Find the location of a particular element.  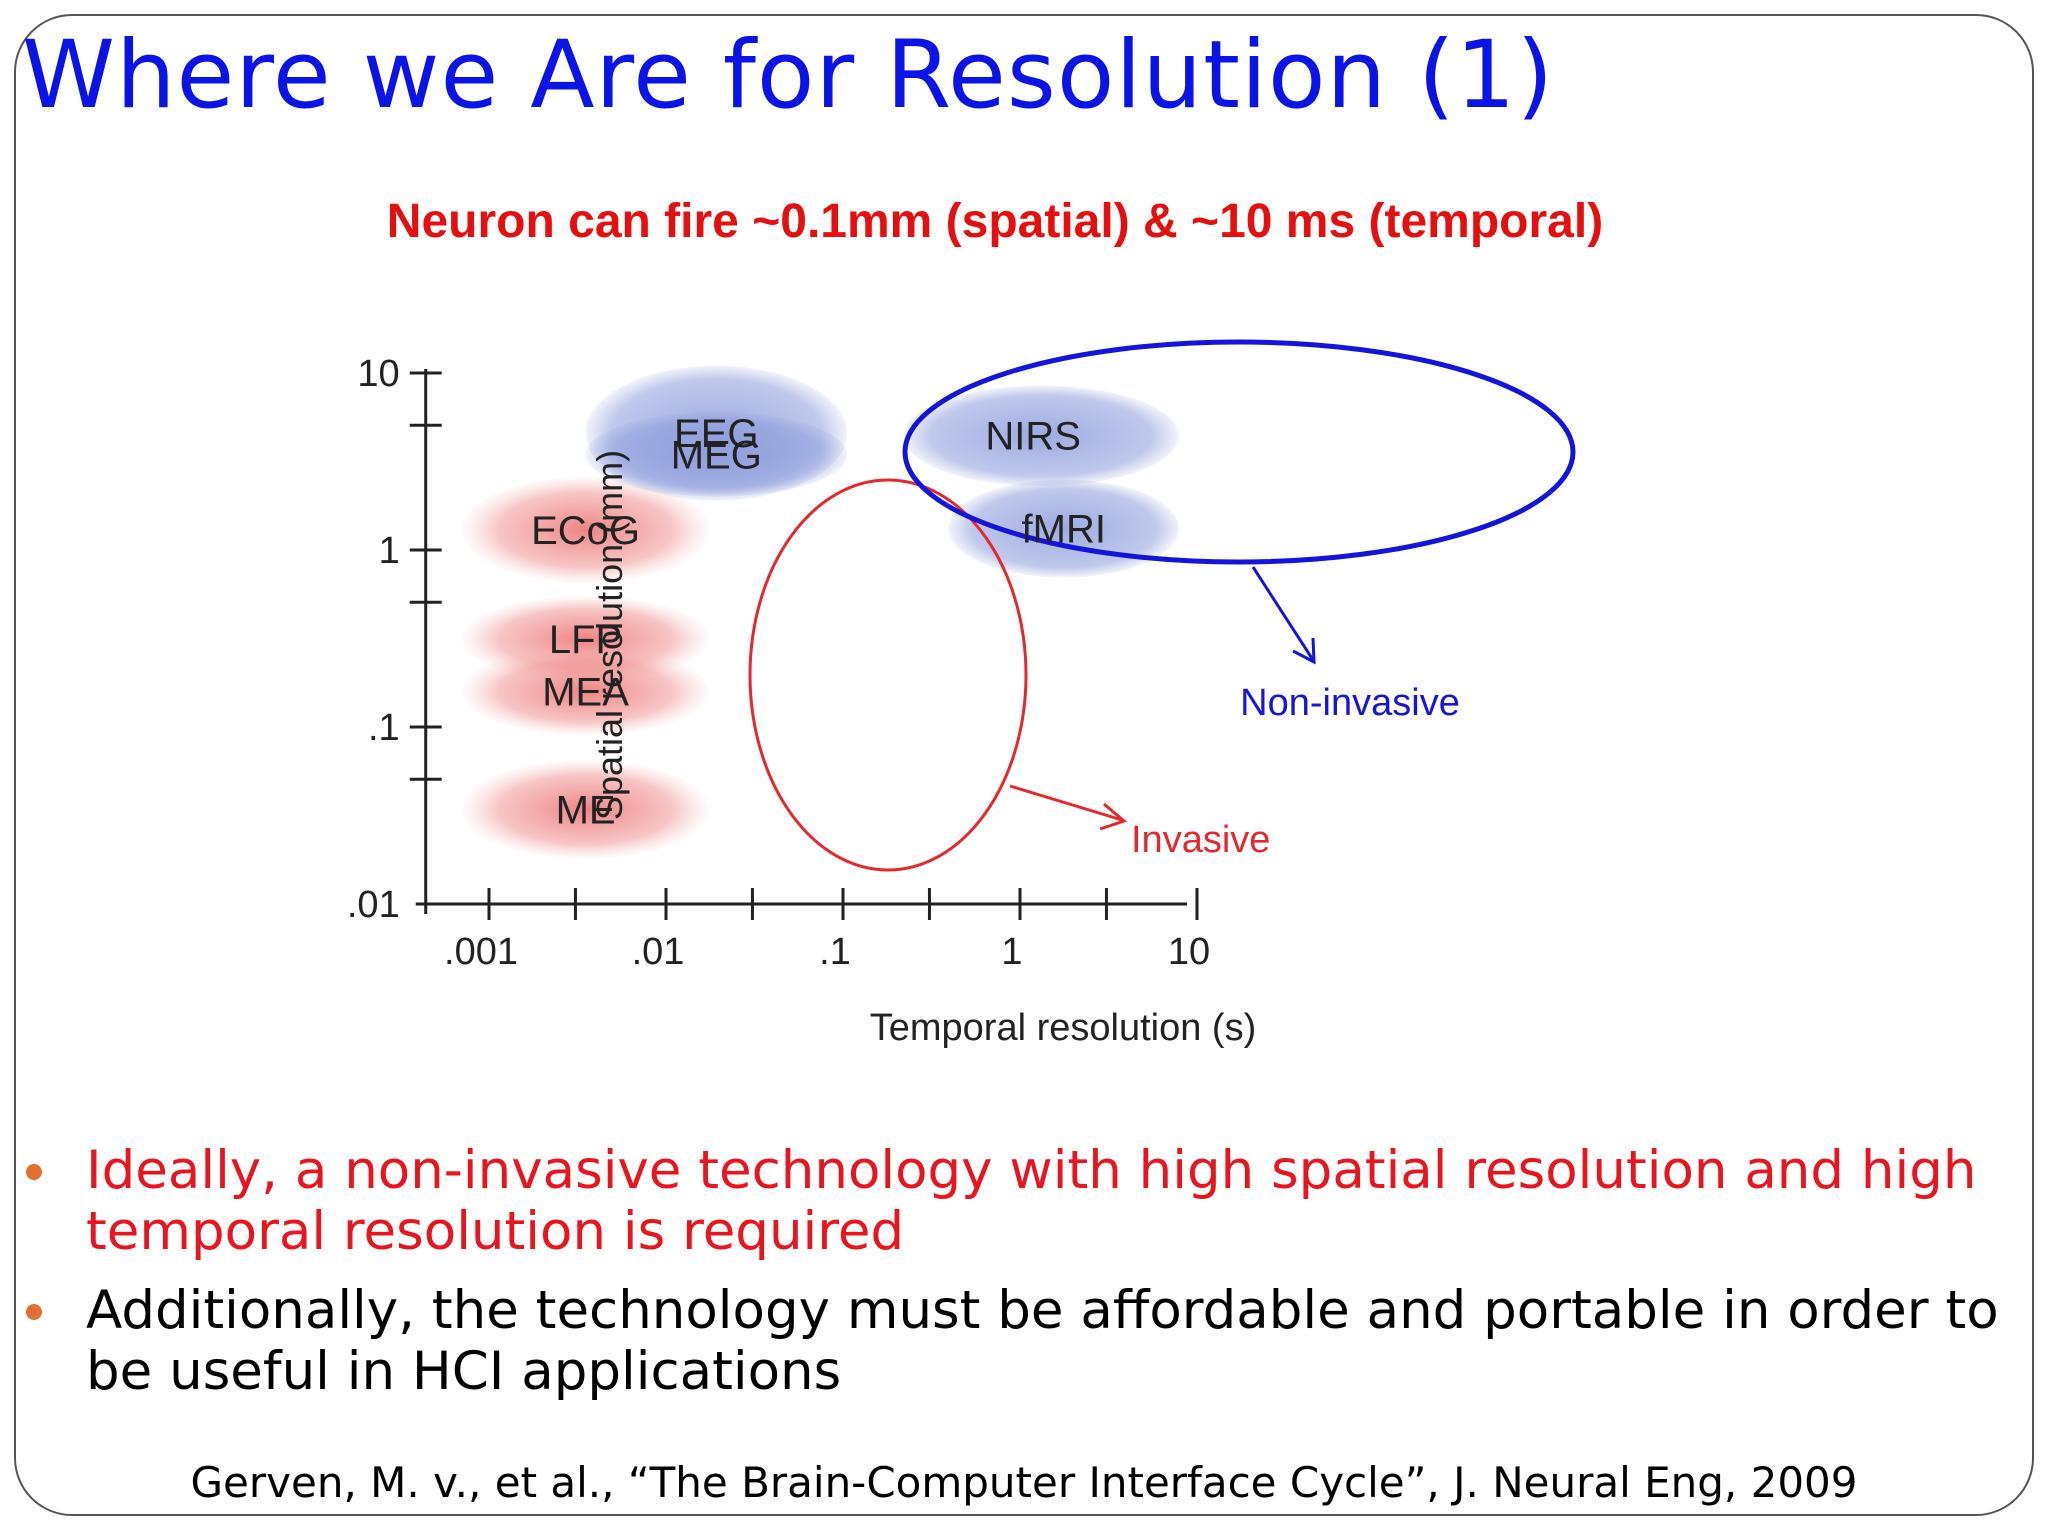

region-nirs-blob is located at coordinates (1041, 435).